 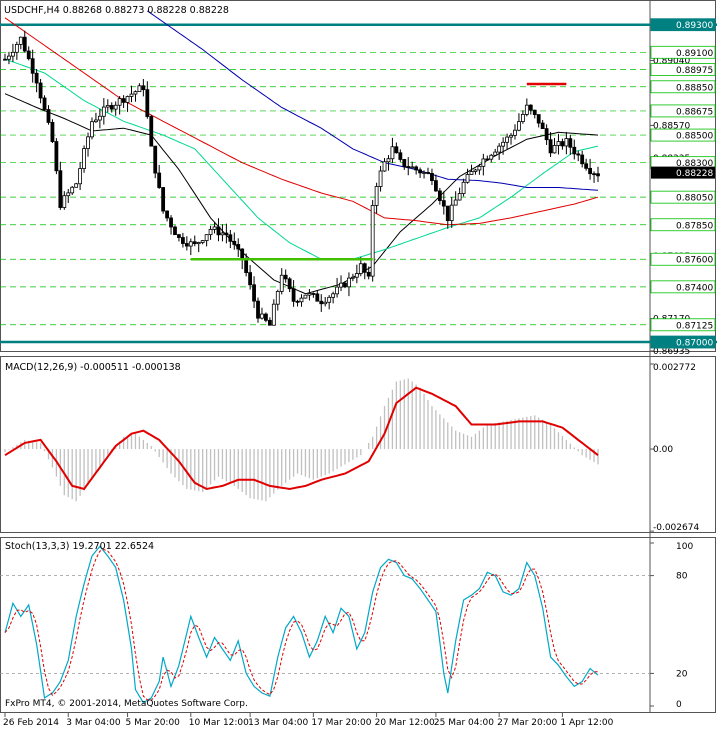 I want to click on price-tag-label: 0.88500, so click(x=694, y=137).